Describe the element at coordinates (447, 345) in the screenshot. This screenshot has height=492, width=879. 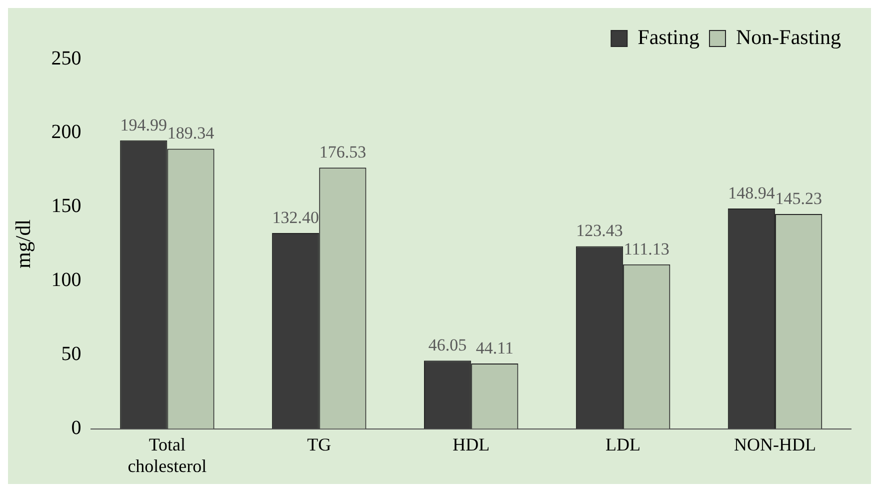
I see `data-label: 46.05` at that location.